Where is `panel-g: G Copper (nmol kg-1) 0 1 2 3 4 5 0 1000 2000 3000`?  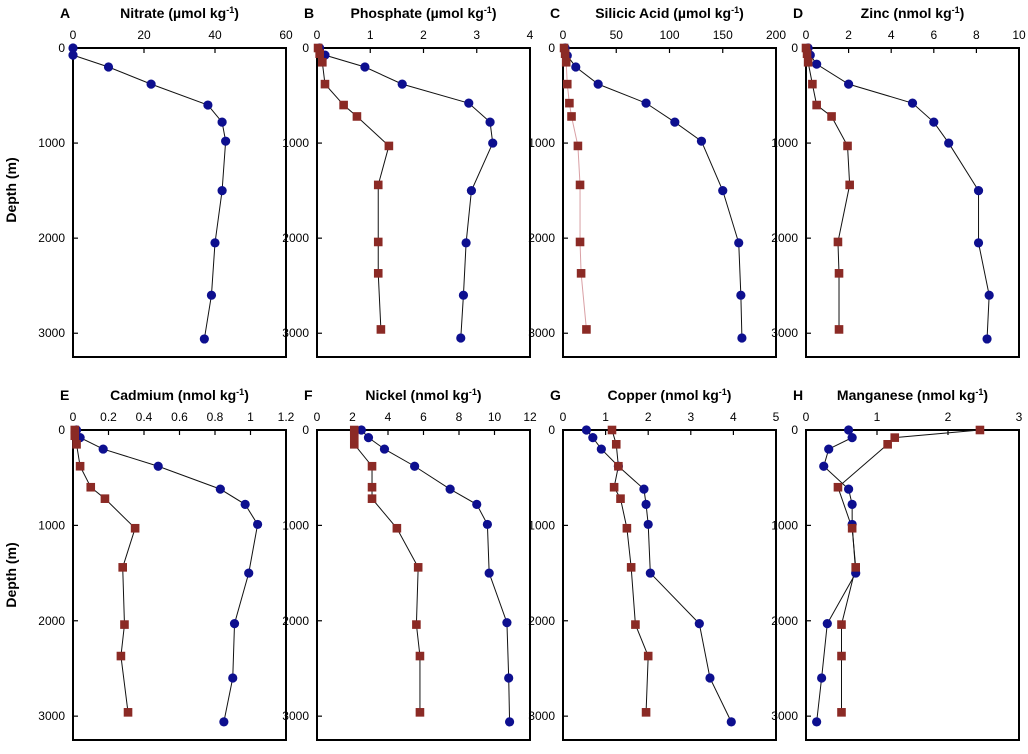 panel-g: G Copper (nmol kg-1) 0 1 2 3 4 5 0 1000 2000 3000 is located at coordinates (654, 564).